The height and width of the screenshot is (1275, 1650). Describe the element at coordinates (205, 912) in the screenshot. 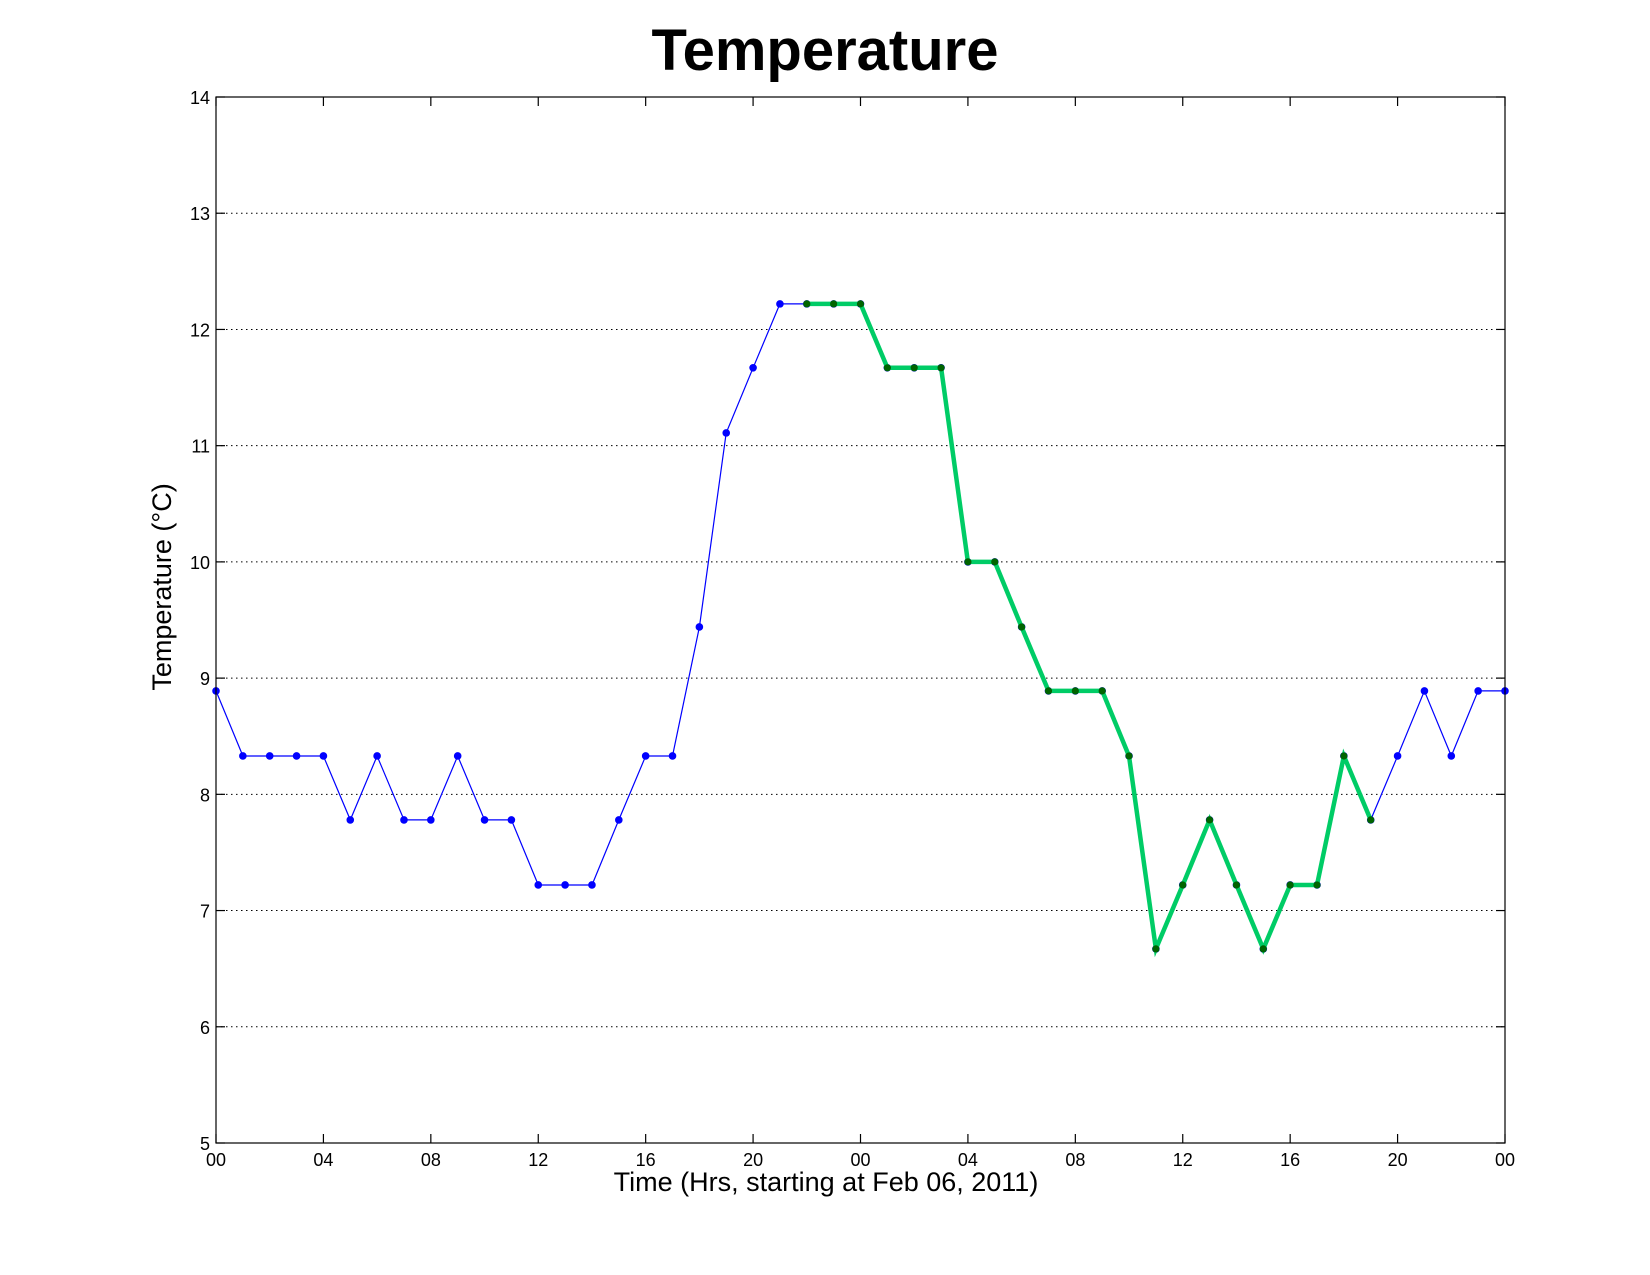

I see `y-tick-label: 7` at that location.